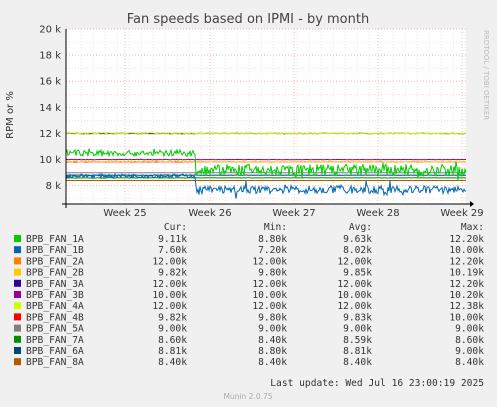 The image size is (497, 407). What do you see at coordinates (10, 115) in the screenshot?
I see `y-axis-label: RPM or %` at bounding box center [10, 115].